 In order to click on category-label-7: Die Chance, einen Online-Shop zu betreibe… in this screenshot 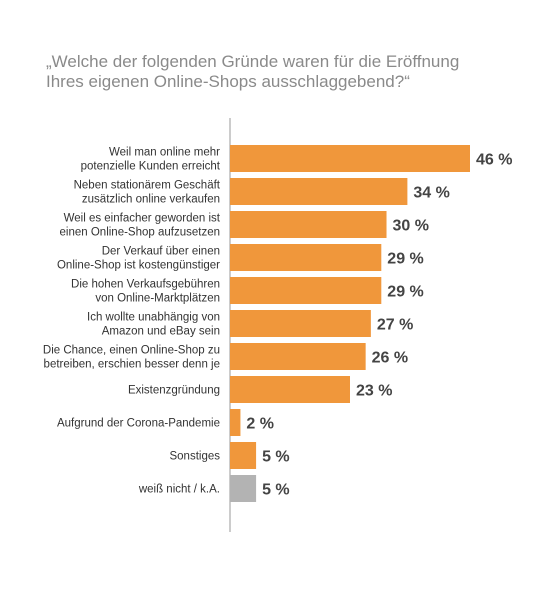, I will do `click(131, 358)`.